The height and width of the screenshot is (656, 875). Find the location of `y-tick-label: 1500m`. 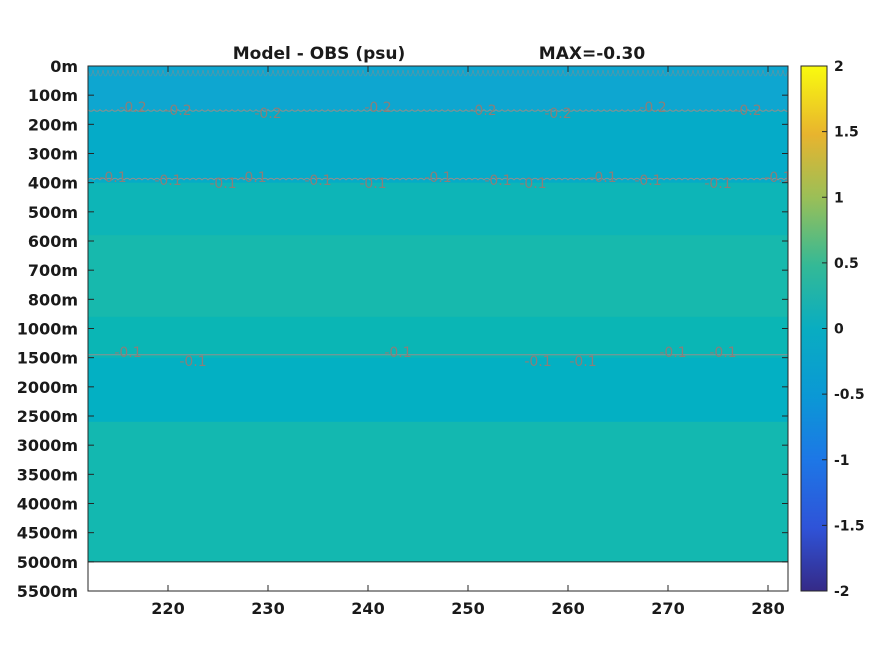

y-tick-label: 1500m is located at coordinates (47, 358).